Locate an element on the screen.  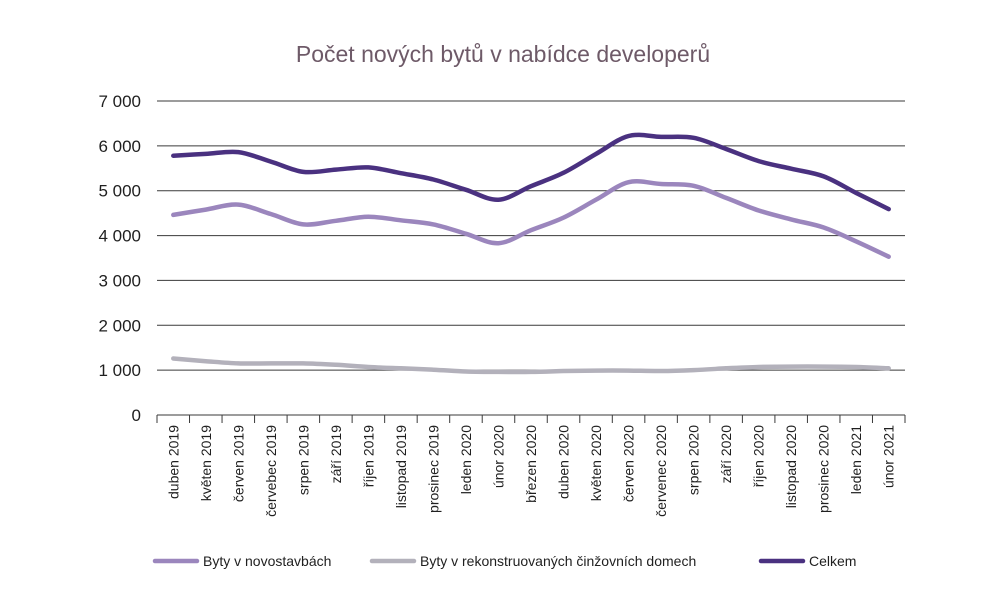
chart-title: Počet nových bytů v nabídce developerů is located at coordinates (503, 54).